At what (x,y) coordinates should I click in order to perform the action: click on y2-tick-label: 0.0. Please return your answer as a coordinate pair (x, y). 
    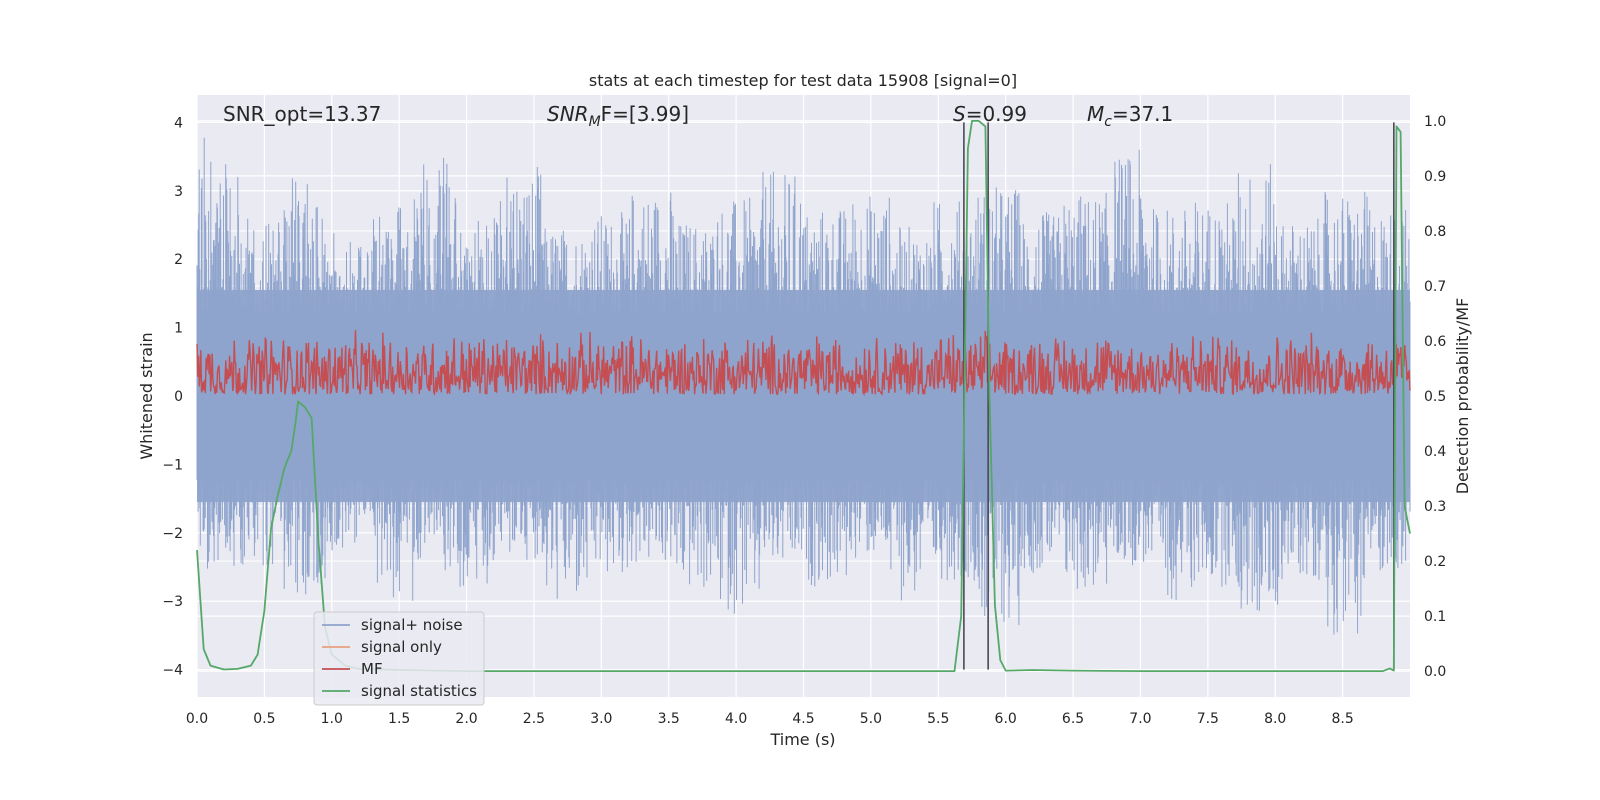
    Looking at the image, I should click on (1435, 672).